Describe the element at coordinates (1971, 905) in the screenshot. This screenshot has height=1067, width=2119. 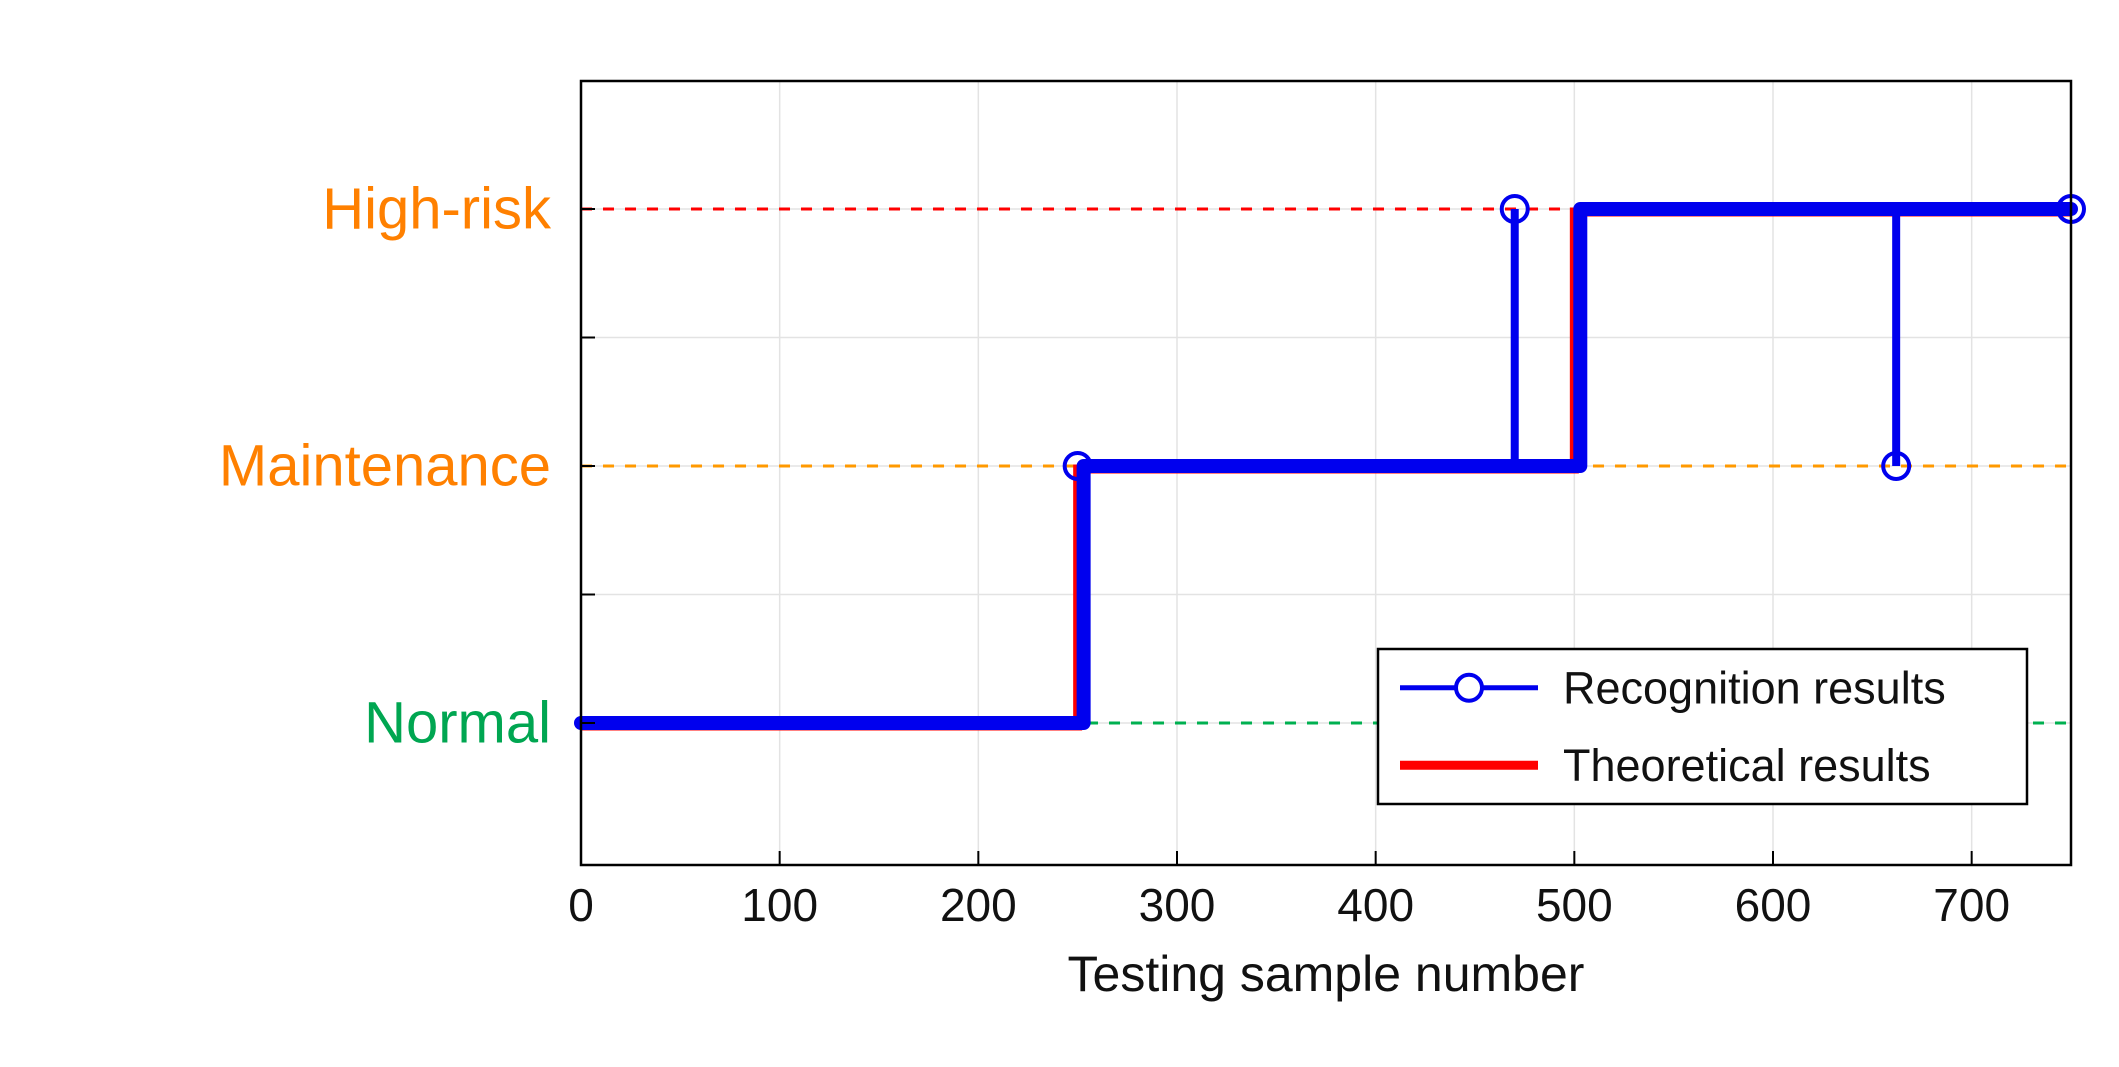
I see `x-tick-label: 700` at that location.